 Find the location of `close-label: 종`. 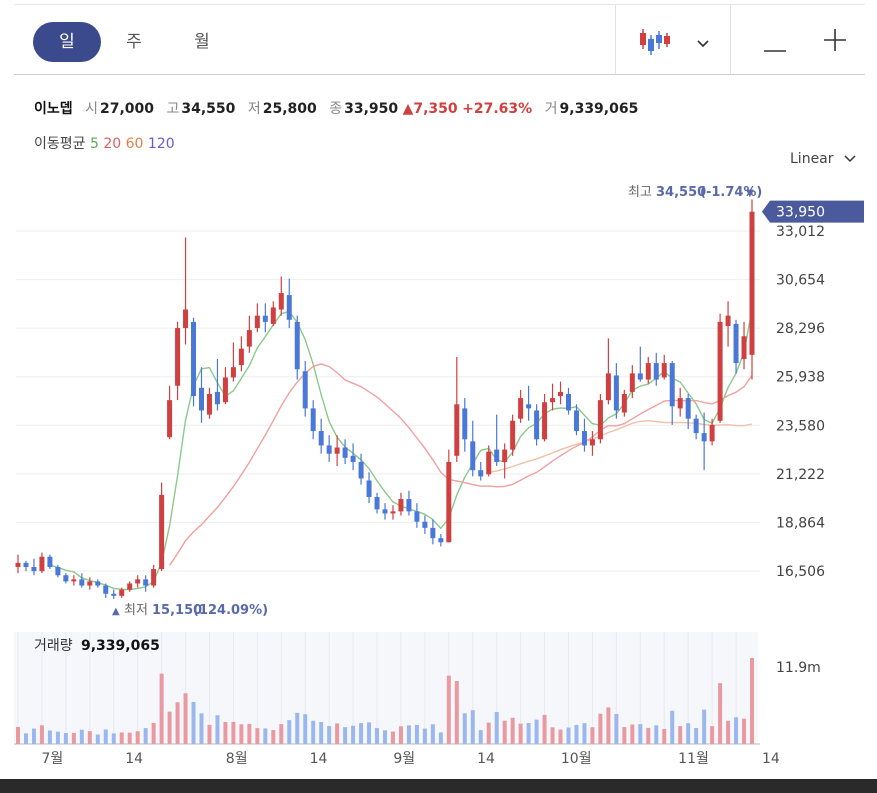

close-label: 종 is located at coordinates (336, 109).